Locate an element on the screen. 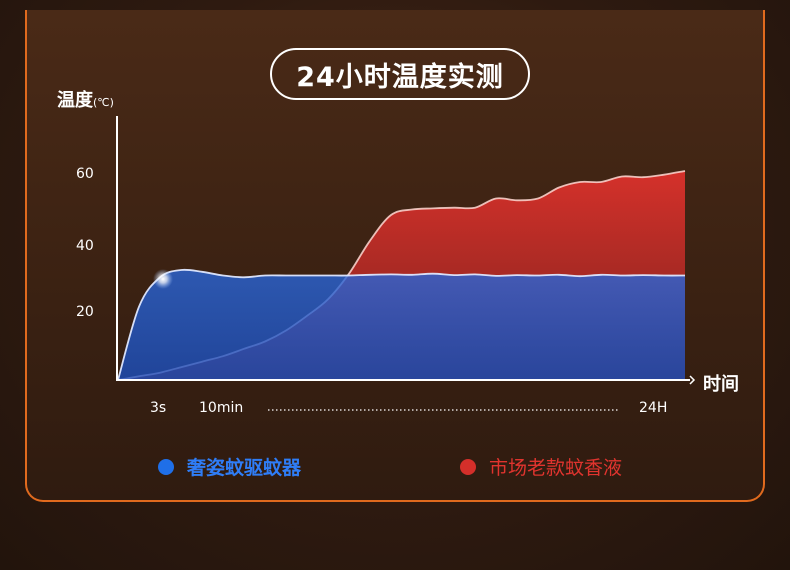 Image resolution: width=790 pixels, height=570 pixels. y-tick-label: 20 is located at coordinates (85, 312).